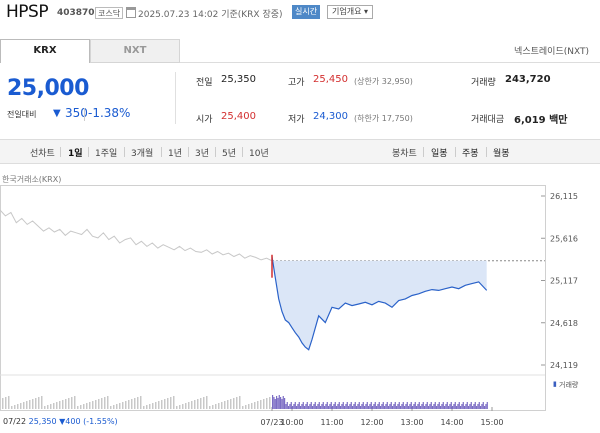  I want to click on x-tick-label: 11:00, so click(331, 422).